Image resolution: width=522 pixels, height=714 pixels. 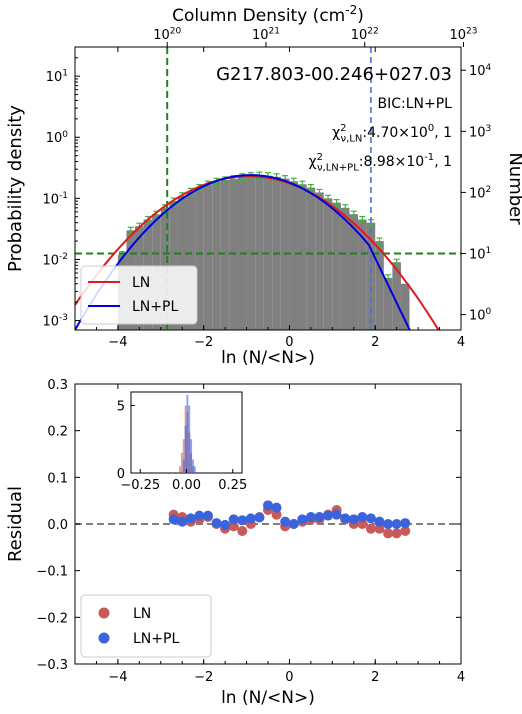 I want to click on residual-axis-label: Residual, so click(x=15, y=524).